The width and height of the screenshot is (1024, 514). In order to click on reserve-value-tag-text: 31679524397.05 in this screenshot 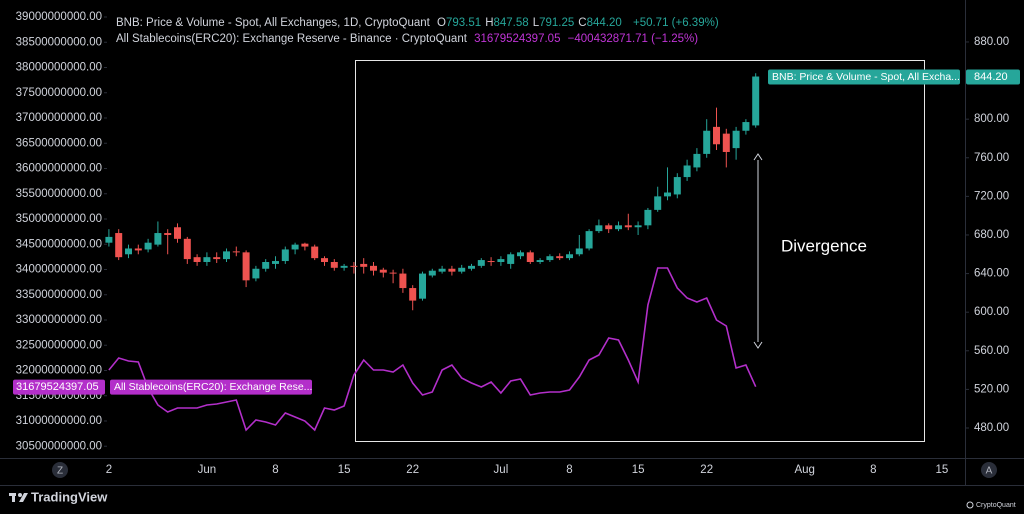, I will do `click(57, 387)`.